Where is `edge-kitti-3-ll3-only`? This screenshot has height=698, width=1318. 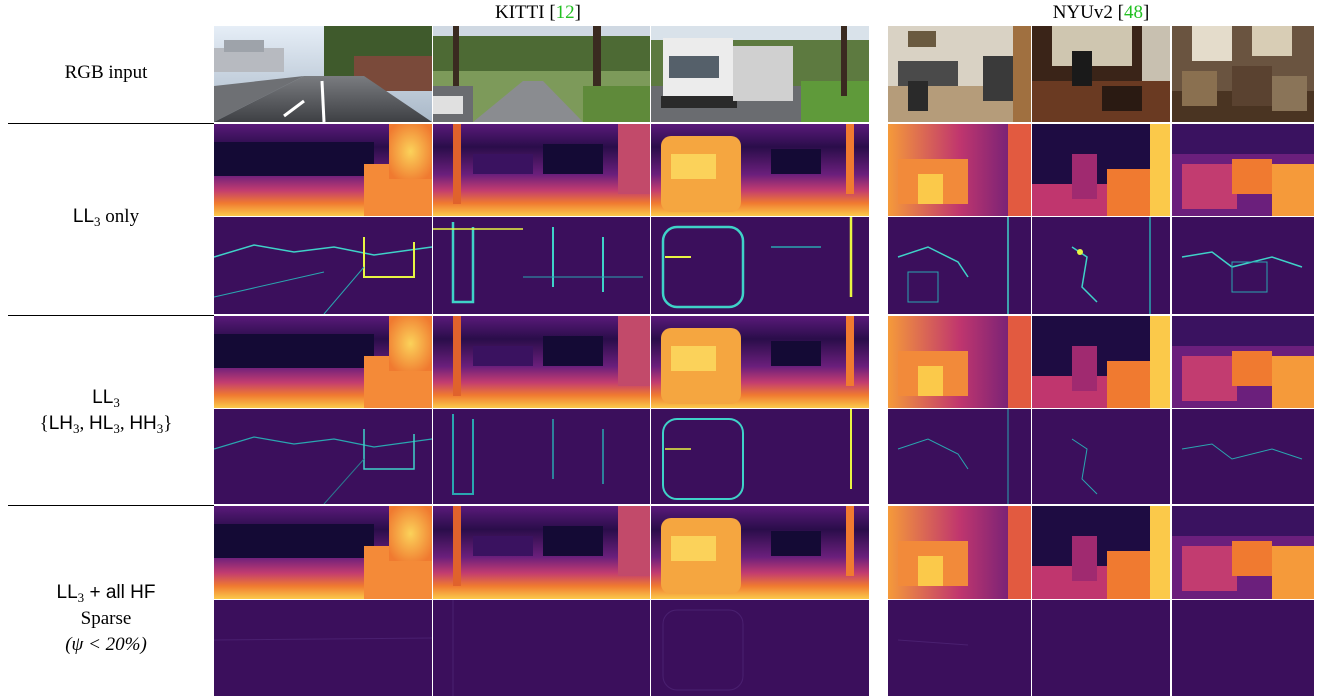
edge-kitti-3-ll3-only is located at coordinates (760, 265).